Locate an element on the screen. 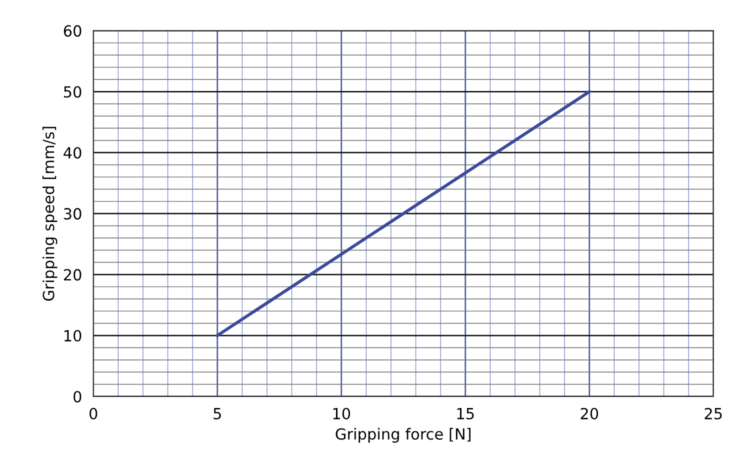 The image size is (747, 472). x-tick-label: 10 is located at coordinates (341, 414).